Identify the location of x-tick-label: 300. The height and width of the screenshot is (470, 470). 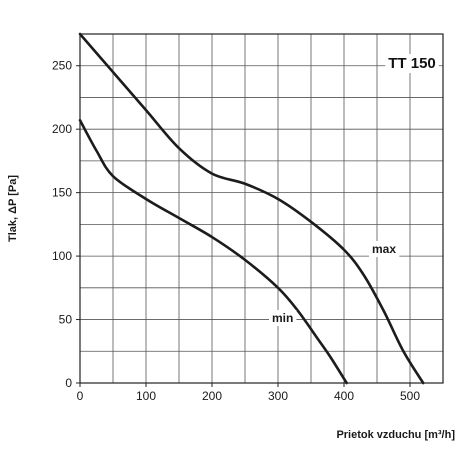
(278, 396).